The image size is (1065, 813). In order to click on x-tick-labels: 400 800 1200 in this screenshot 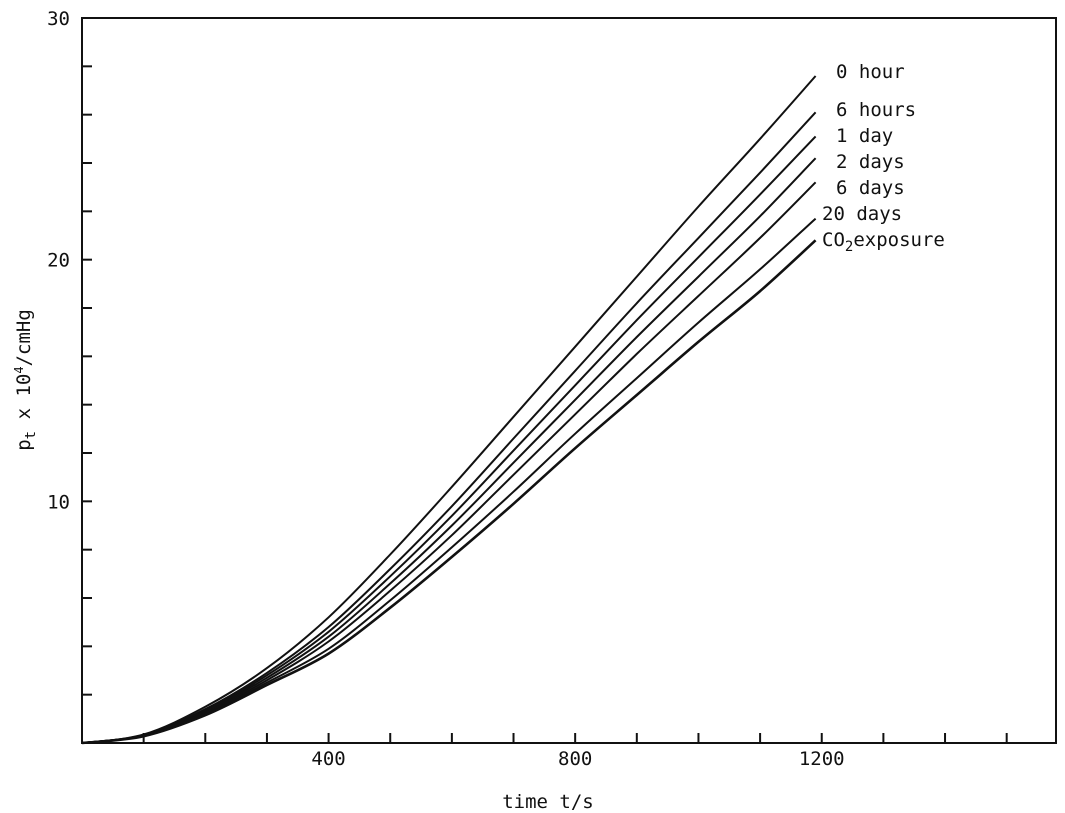, I will do `click(577, 759)`.